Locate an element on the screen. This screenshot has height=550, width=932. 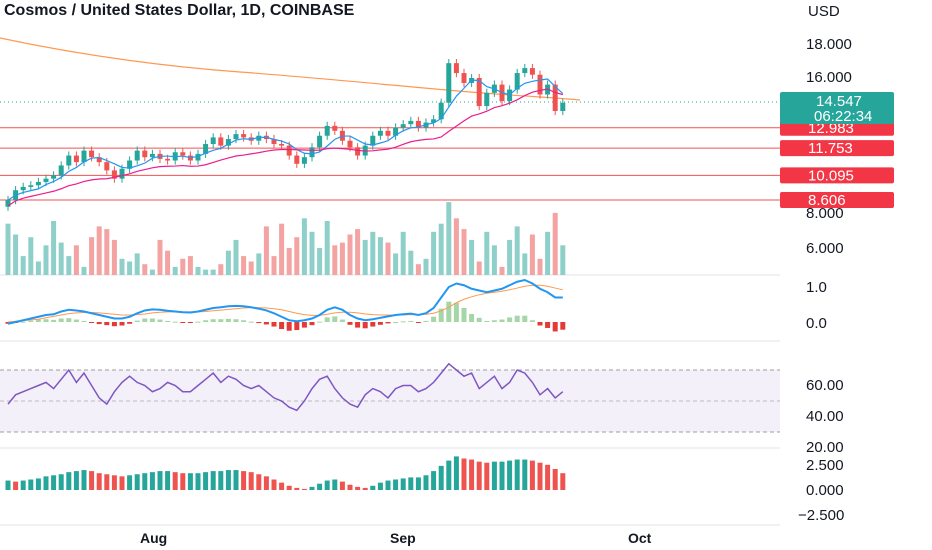
signal-line is located at coordinates (285, 303).